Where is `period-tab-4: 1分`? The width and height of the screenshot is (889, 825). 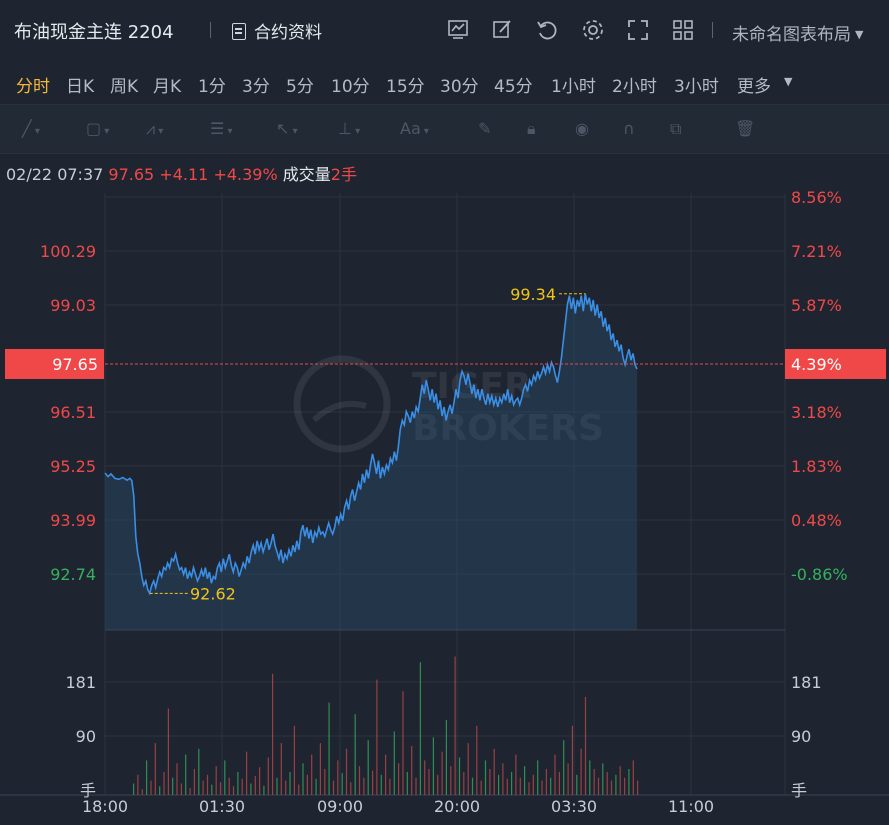 period-tab-4: 1分 is located at coordinates (212, 87).